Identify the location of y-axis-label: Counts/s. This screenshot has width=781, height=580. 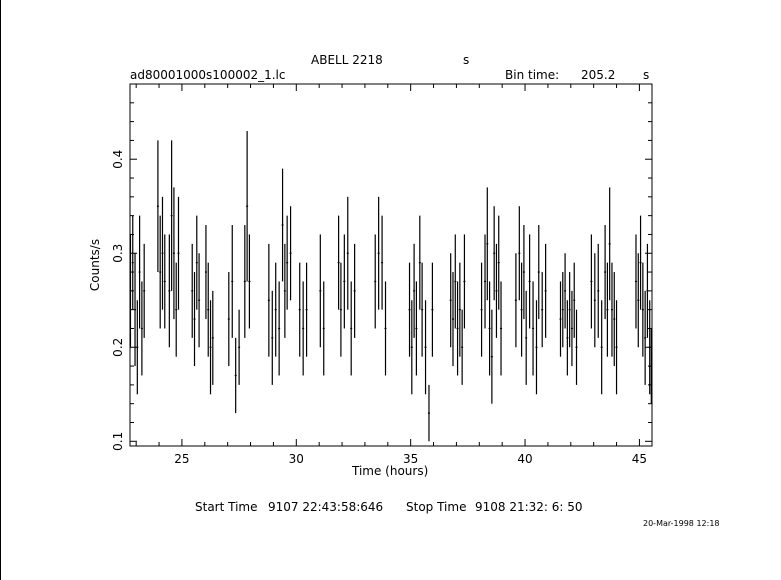
(95, 265).